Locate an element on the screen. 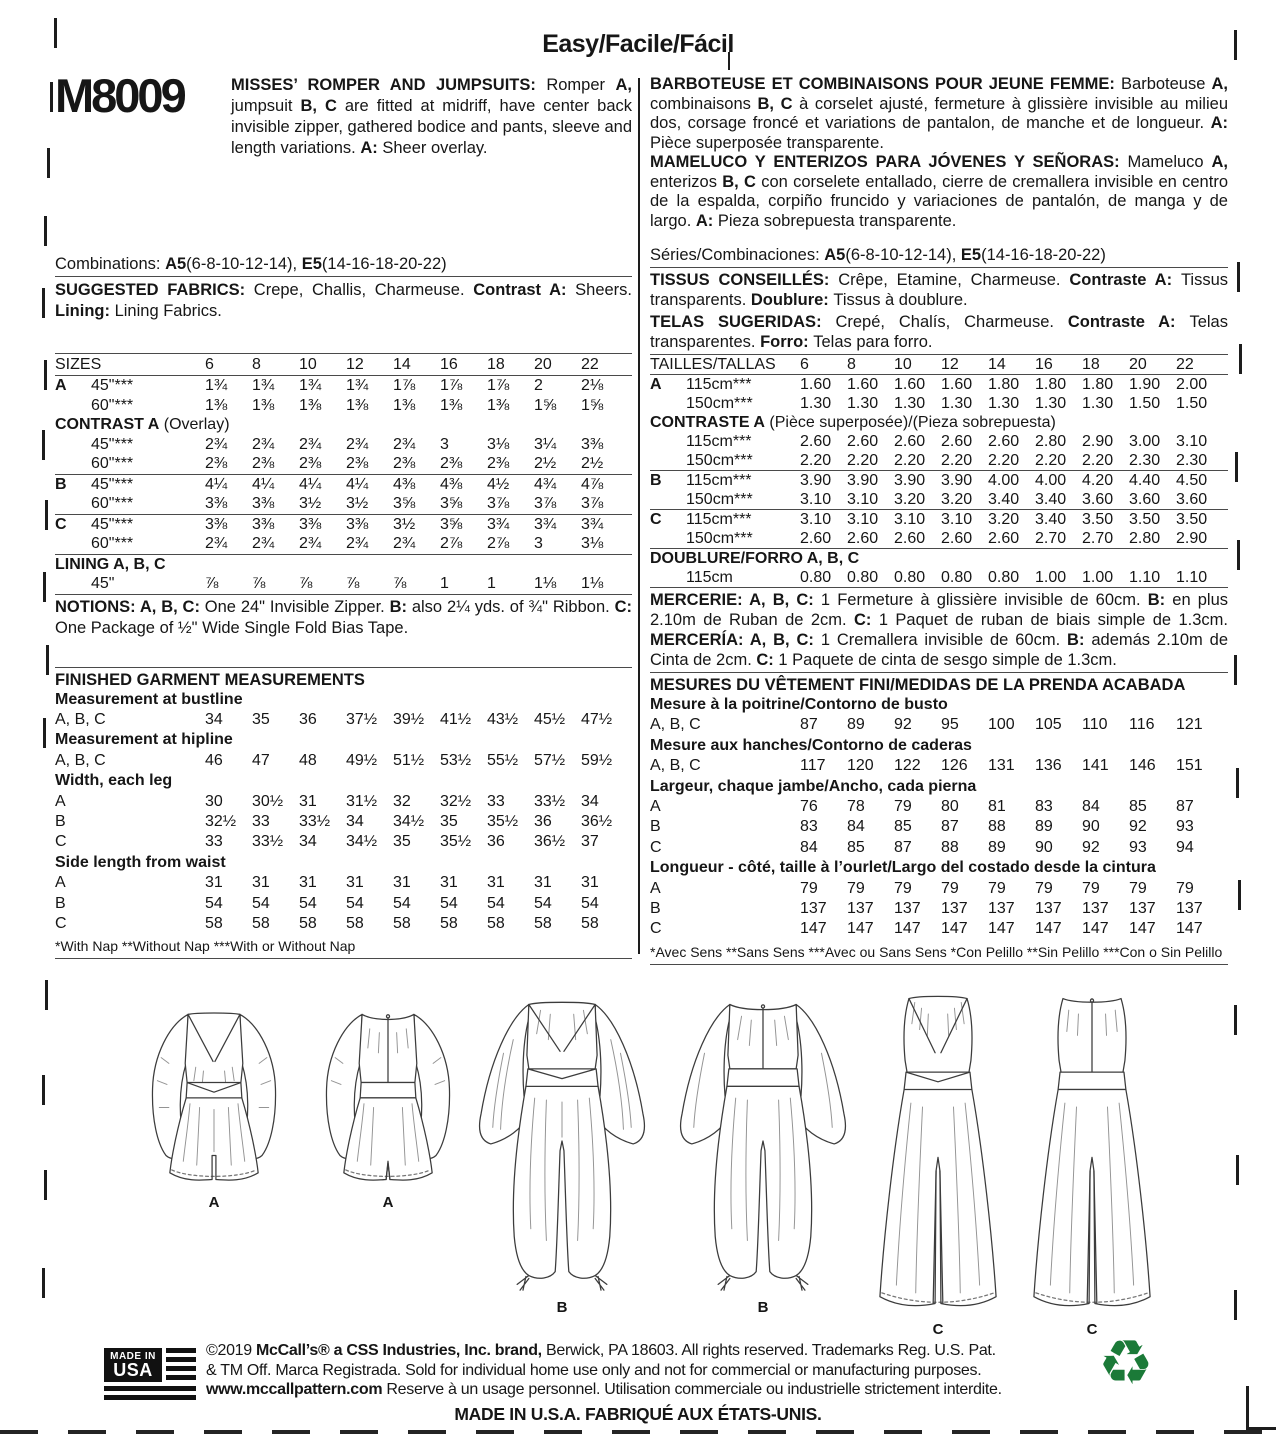 The height and width of the screenshot is (1450, 1276). column-header: 10 is located at coordinates (308, 364).